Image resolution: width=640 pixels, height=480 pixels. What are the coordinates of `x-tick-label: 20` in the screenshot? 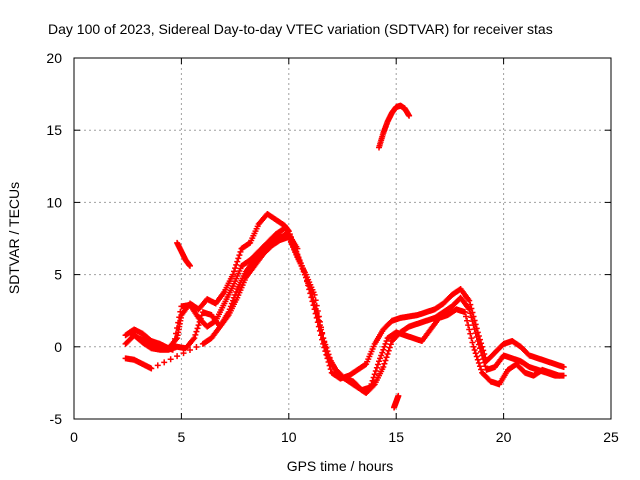 It's located at (504, 437).